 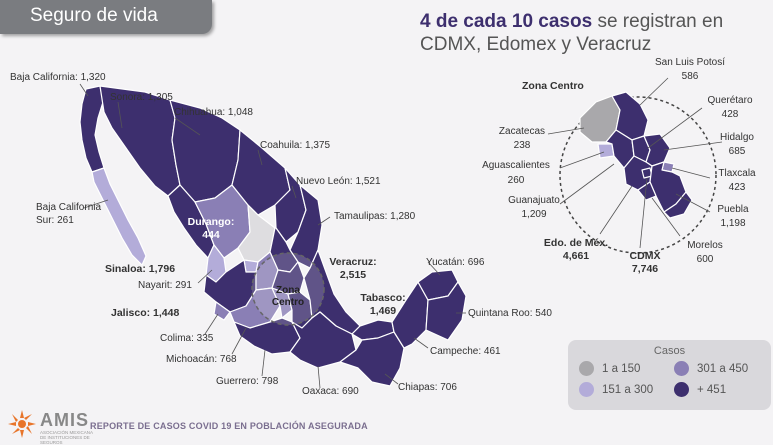 I want to click on region-baja-california-sur, so click(x=119, y=216).